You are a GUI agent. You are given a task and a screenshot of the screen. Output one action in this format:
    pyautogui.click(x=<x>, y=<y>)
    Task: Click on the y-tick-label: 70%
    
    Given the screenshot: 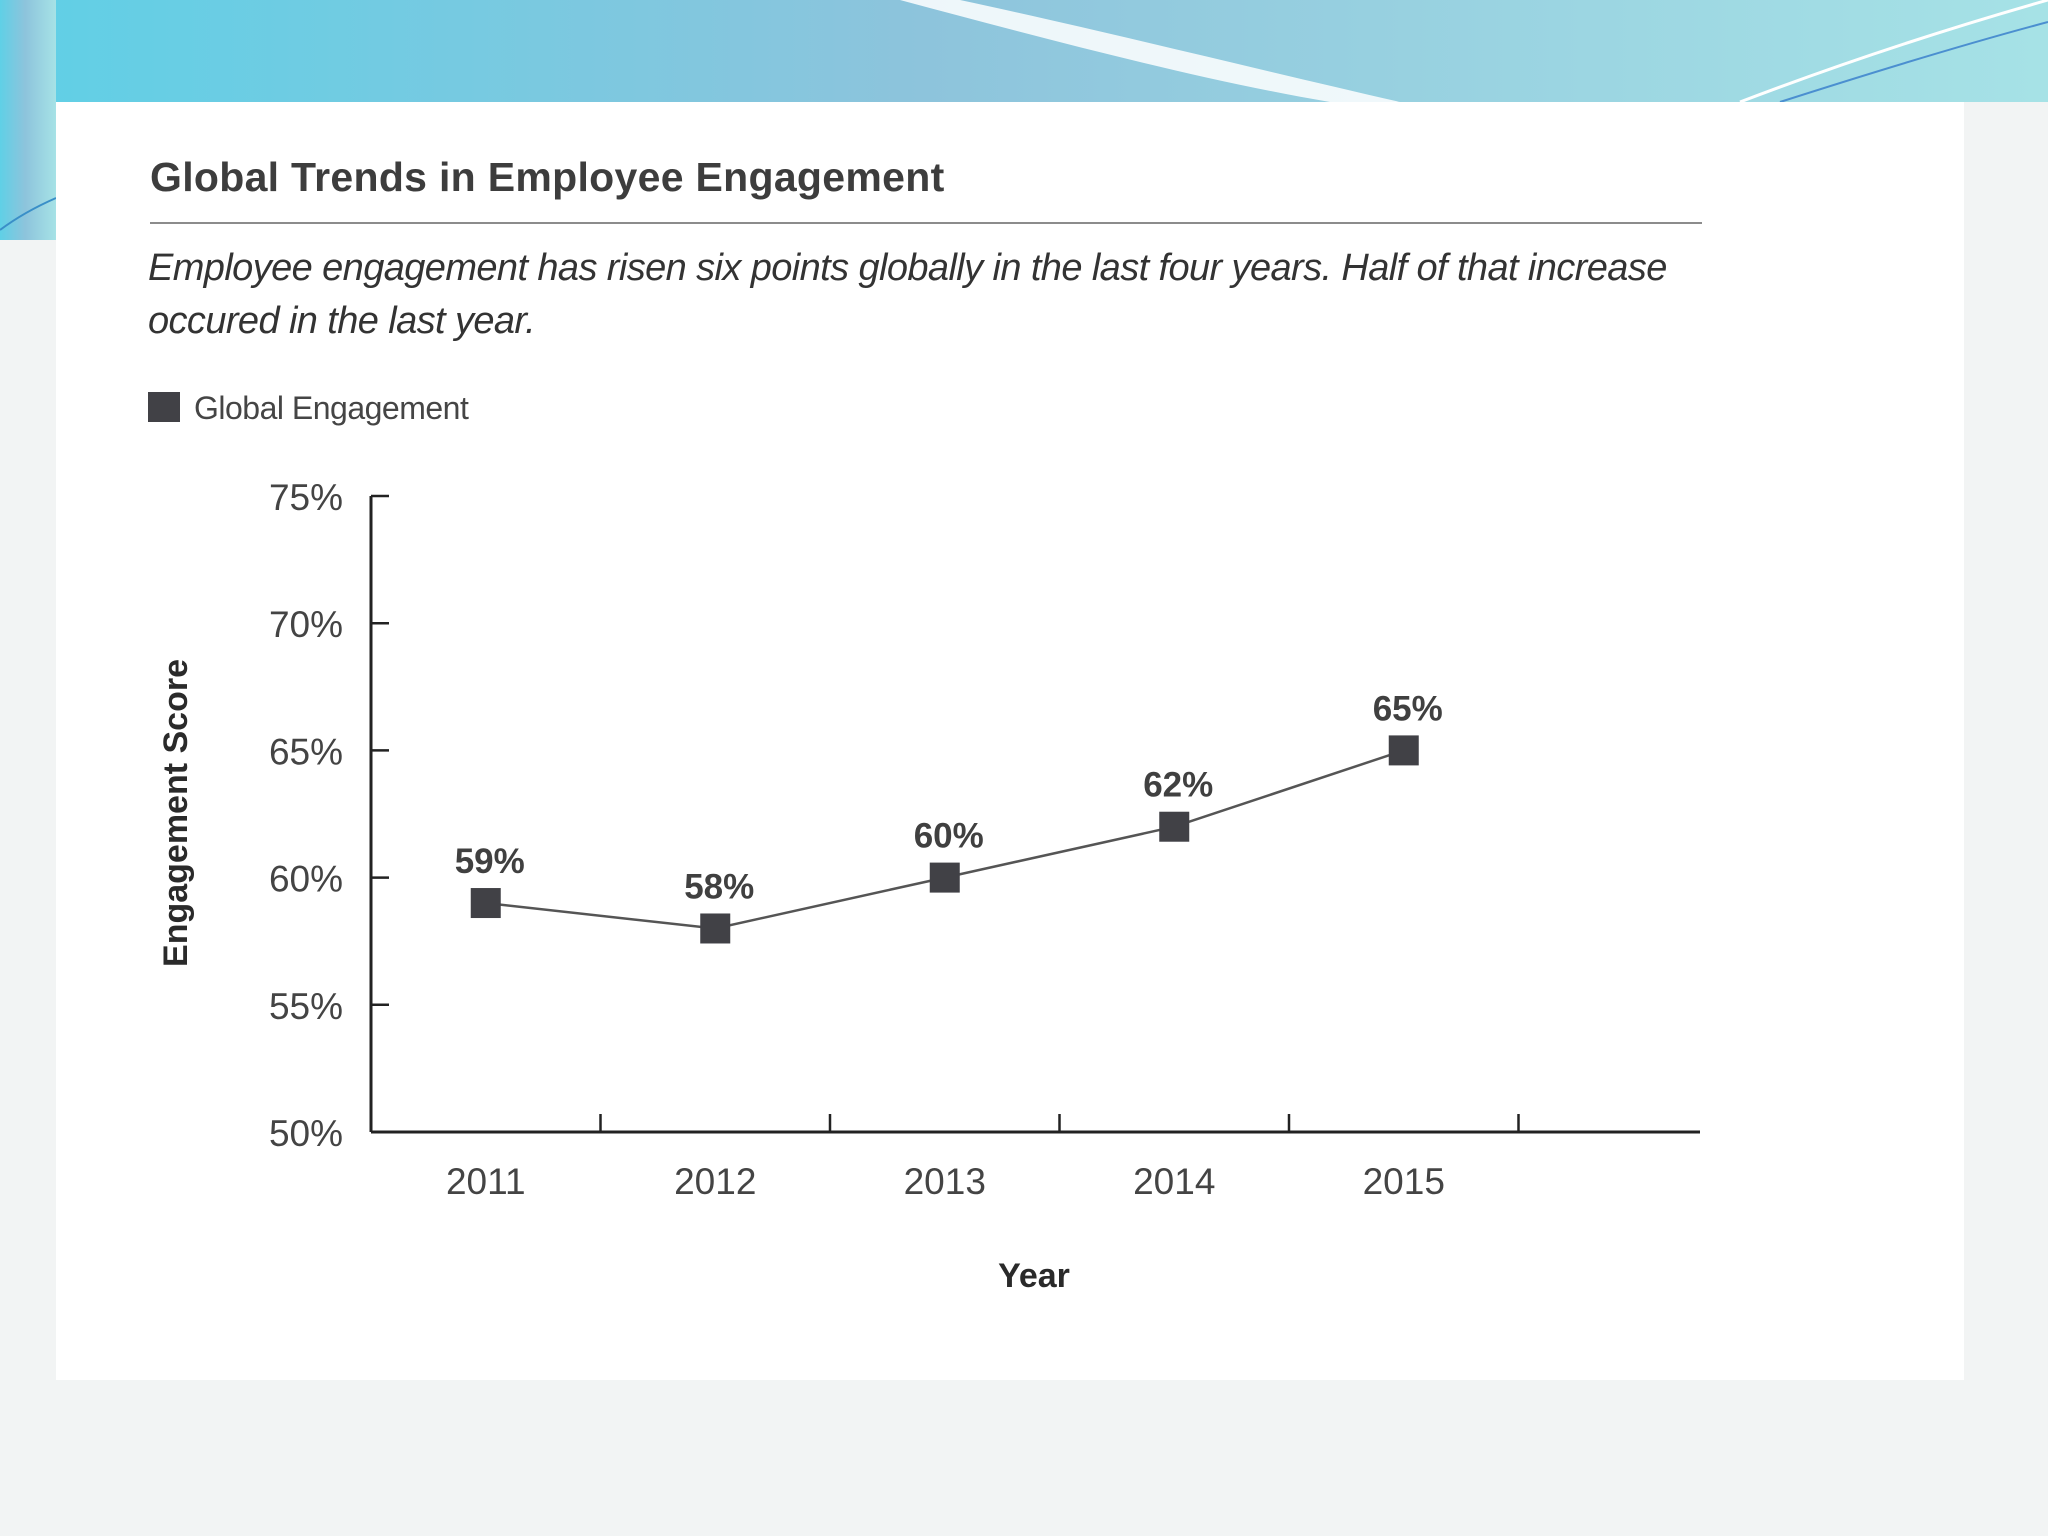 What is the action you would take?
    pyautogui.click(x=306, y=624)
    